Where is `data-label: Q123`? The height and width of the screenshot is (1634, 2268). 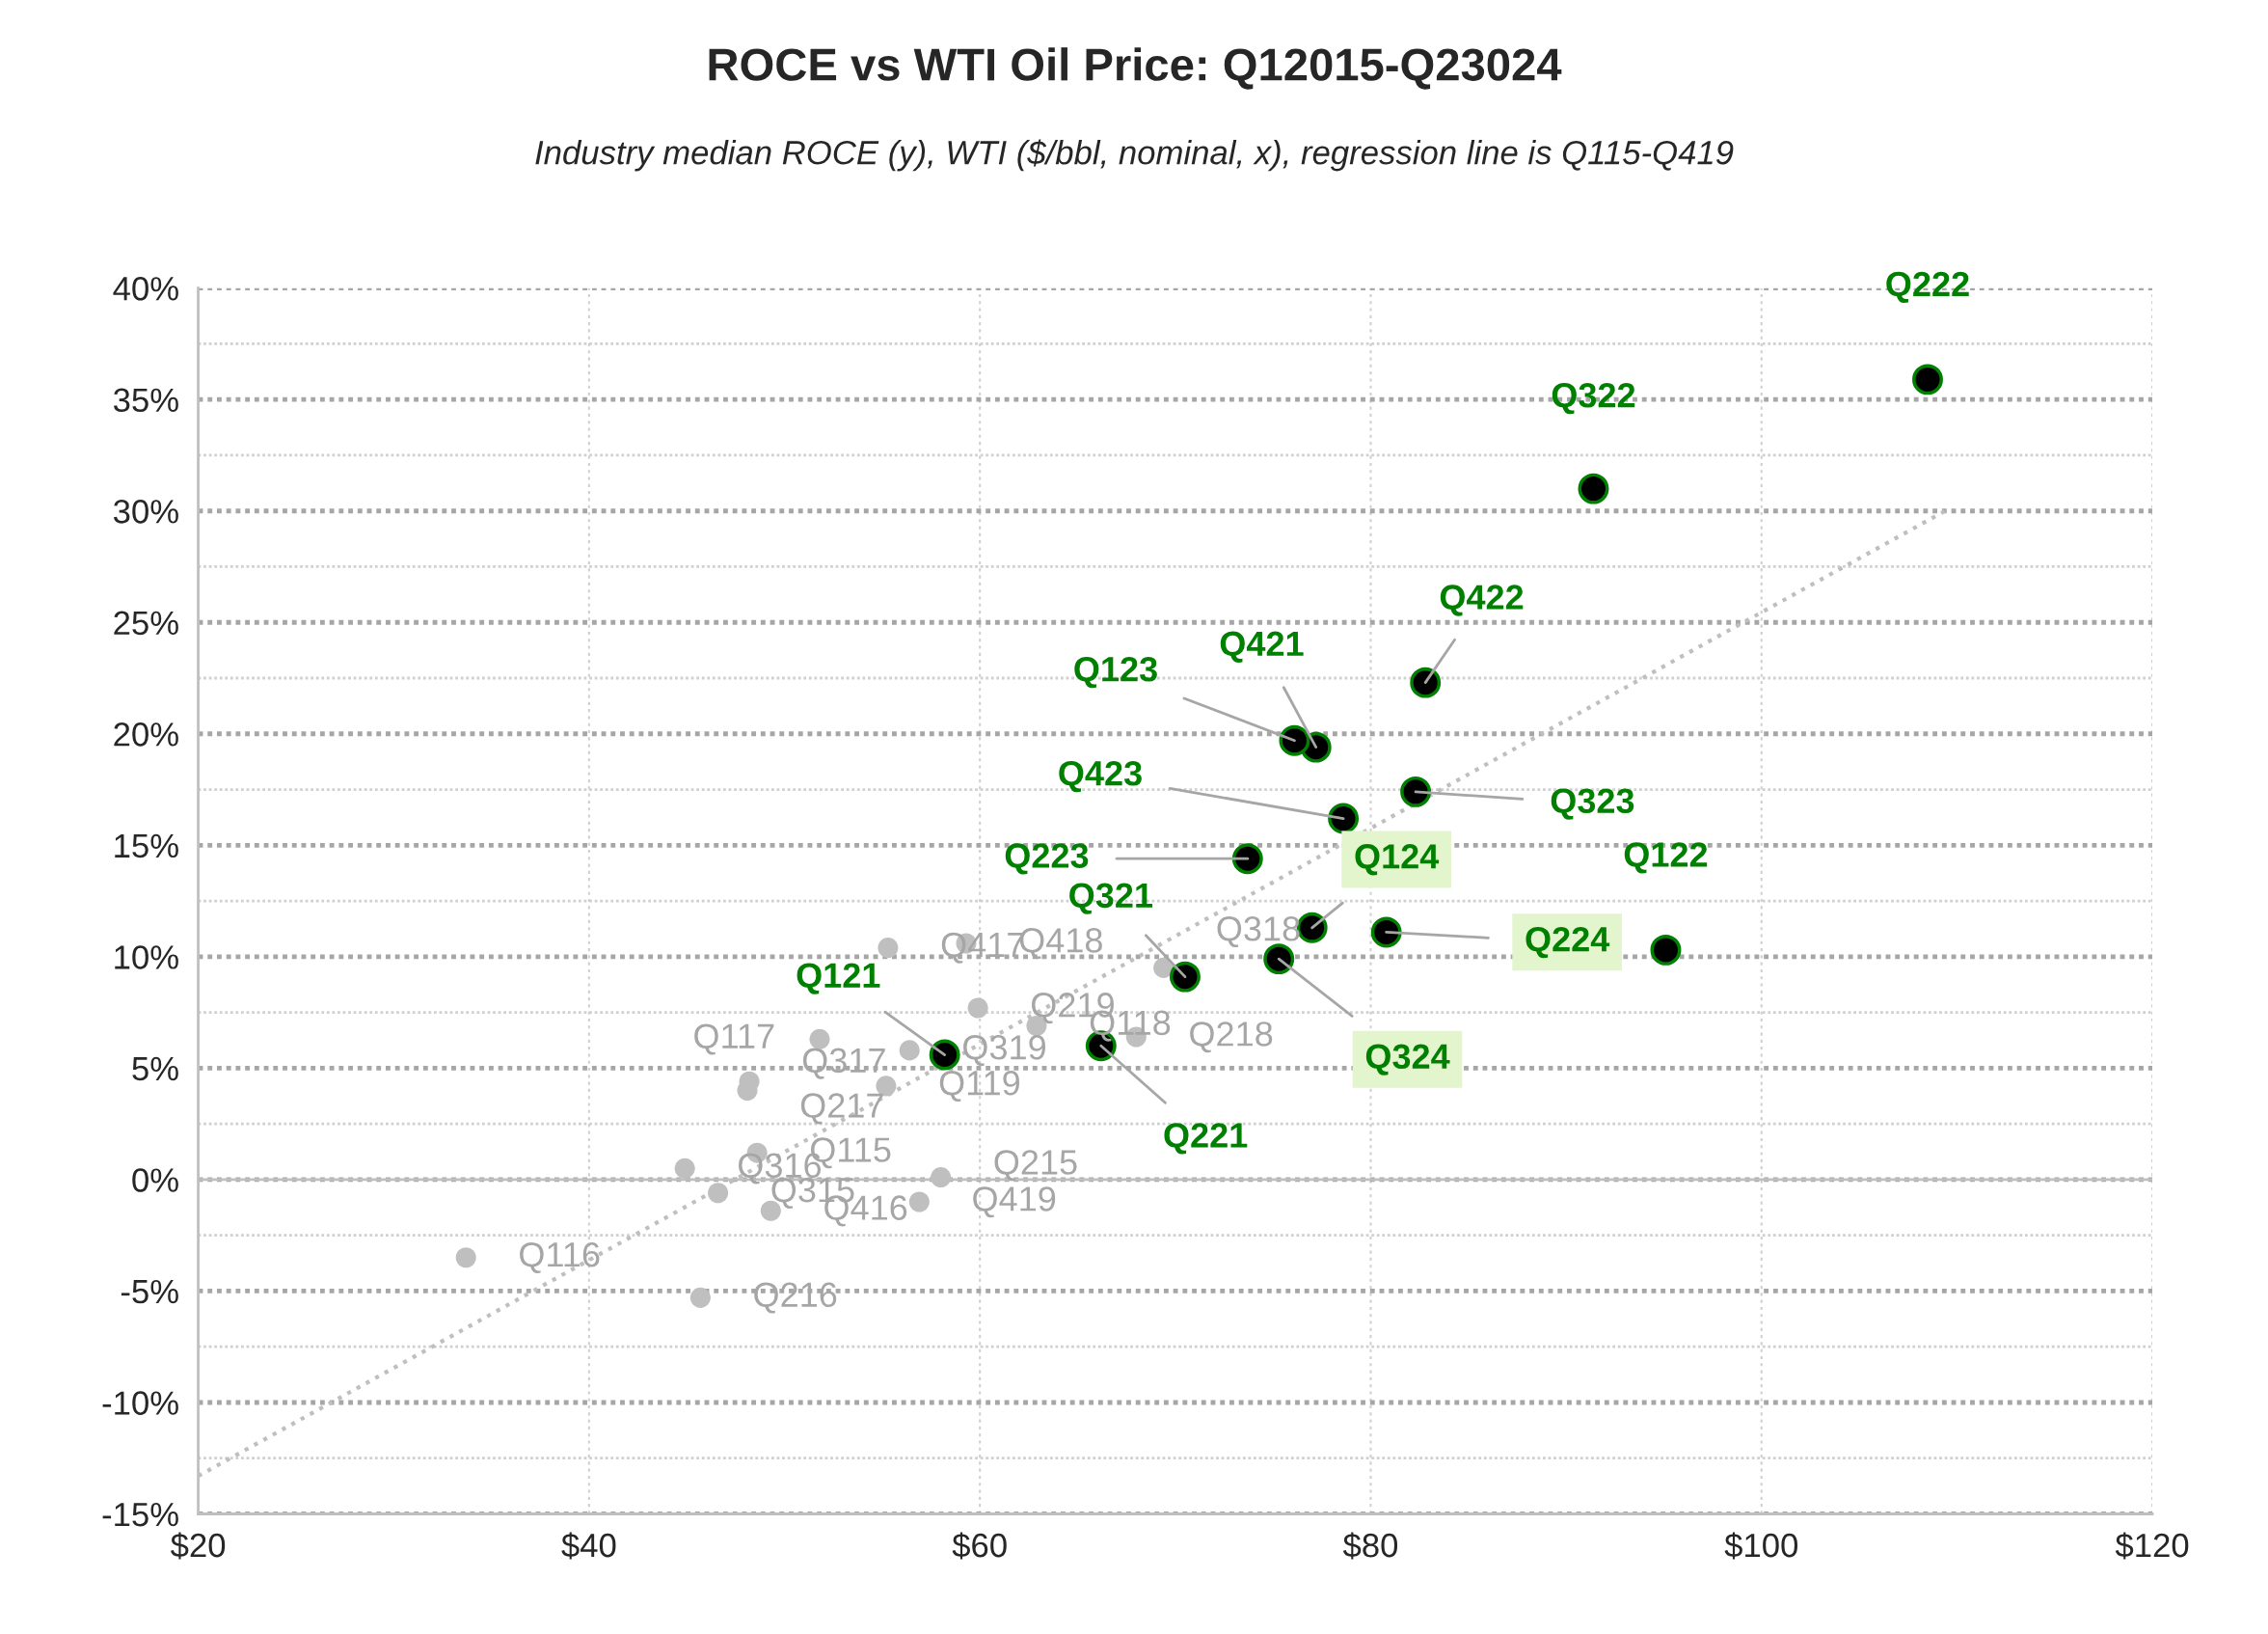 data-label: Q123 is located at coordinates (1115, 673).